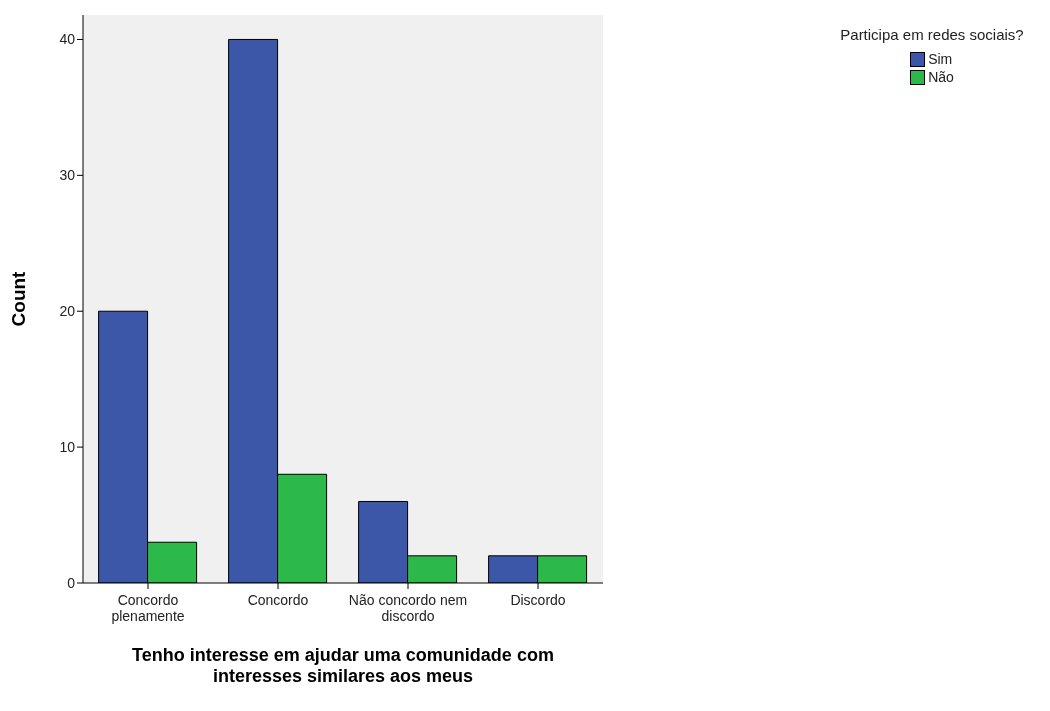  I want to click on y-tick-label: 20, so click(67, 311).